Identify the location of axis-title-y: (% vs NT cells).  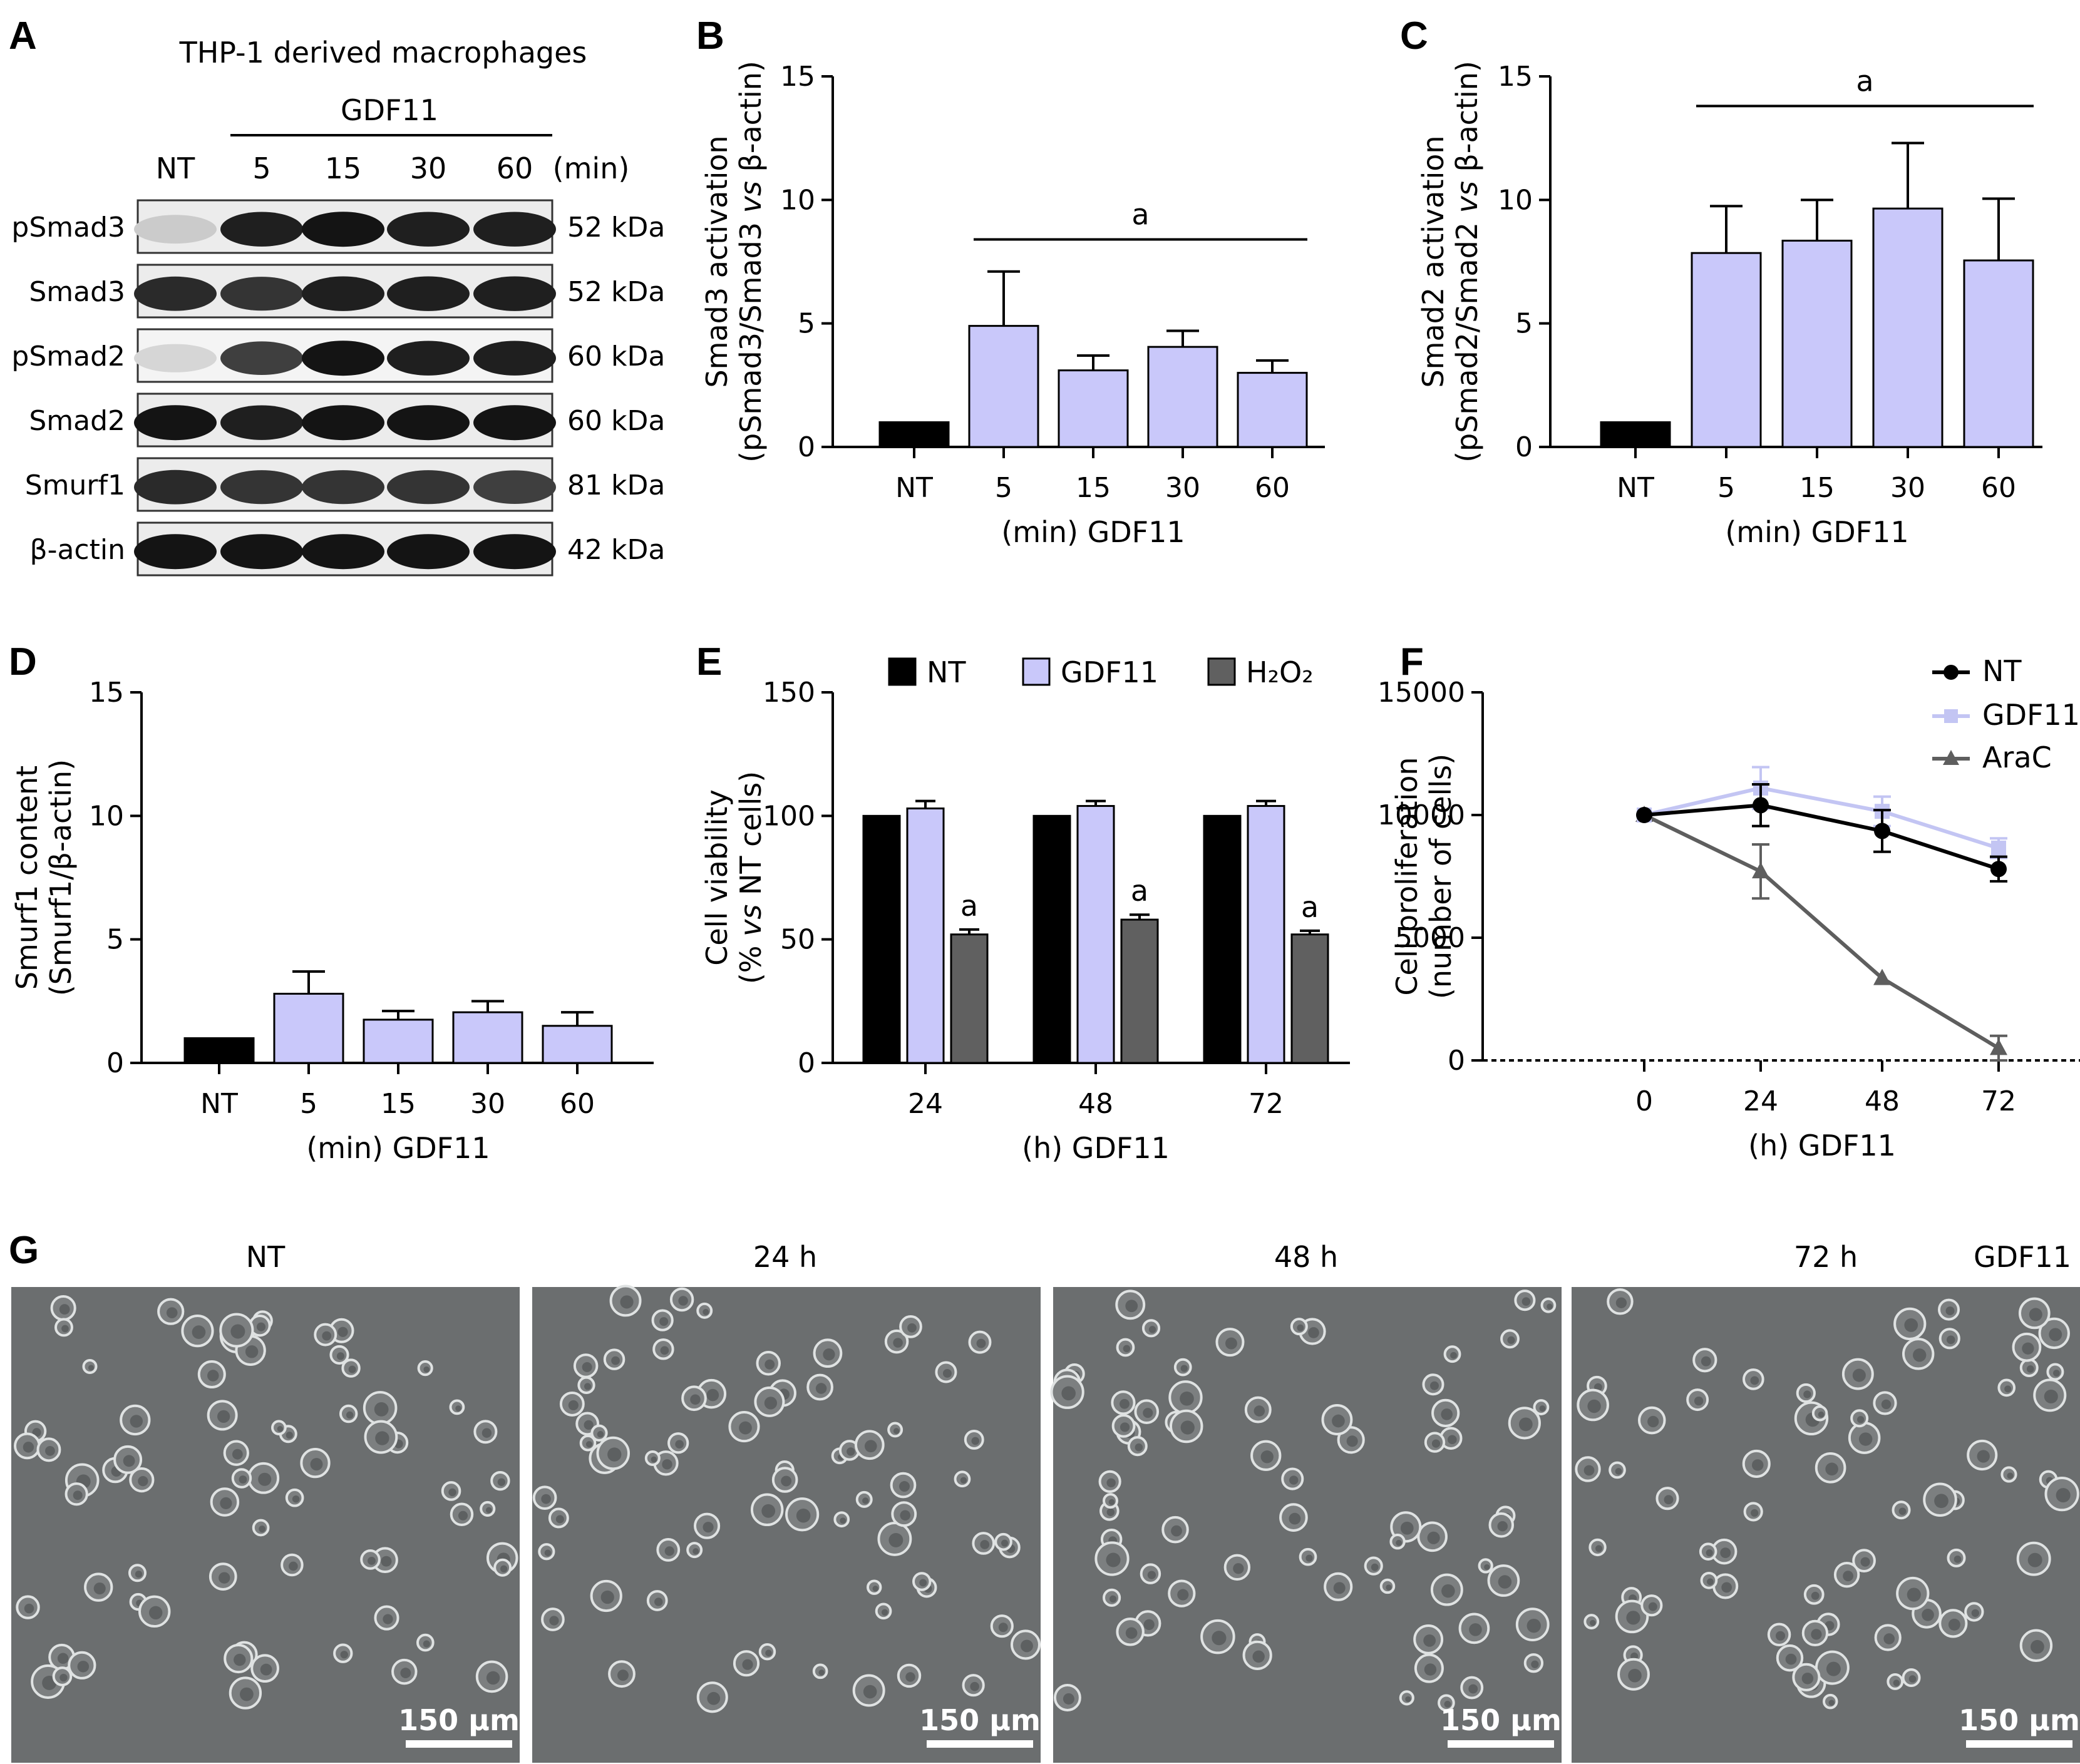
(751, 877).